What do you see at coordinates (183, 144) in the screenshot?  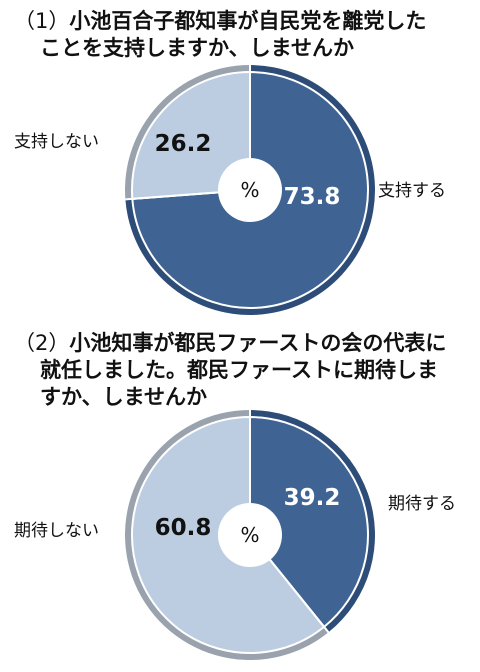 I see `pie-1-value-label-2: 26.2` at bounding box center [183, 144].